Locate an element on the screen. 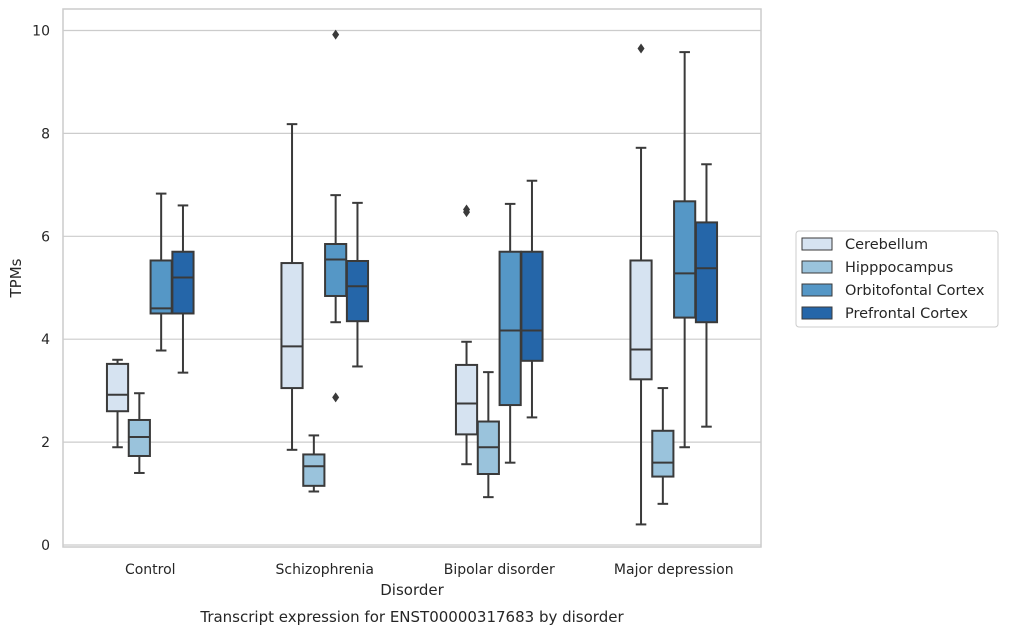 This screenshot has width=1009, height=634. legend-frame is located at coordinates (897, 279).